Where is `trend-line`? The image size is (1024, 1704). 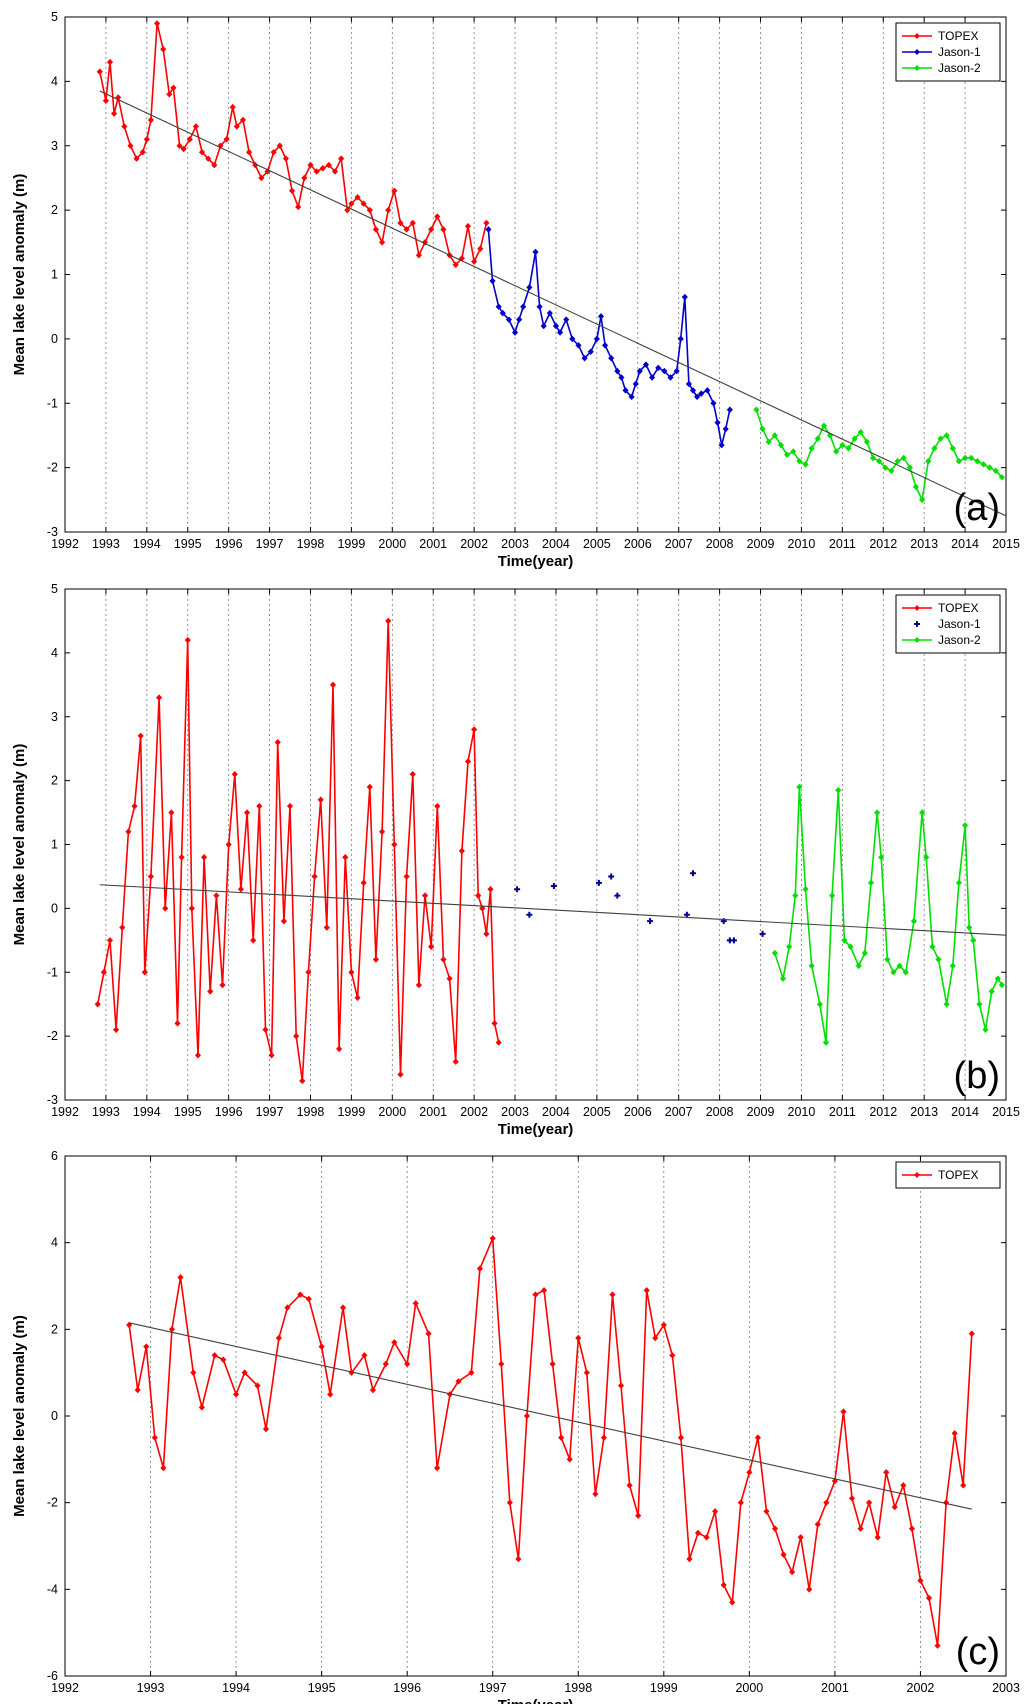 trend-line is located at coordinates (550, 1416).